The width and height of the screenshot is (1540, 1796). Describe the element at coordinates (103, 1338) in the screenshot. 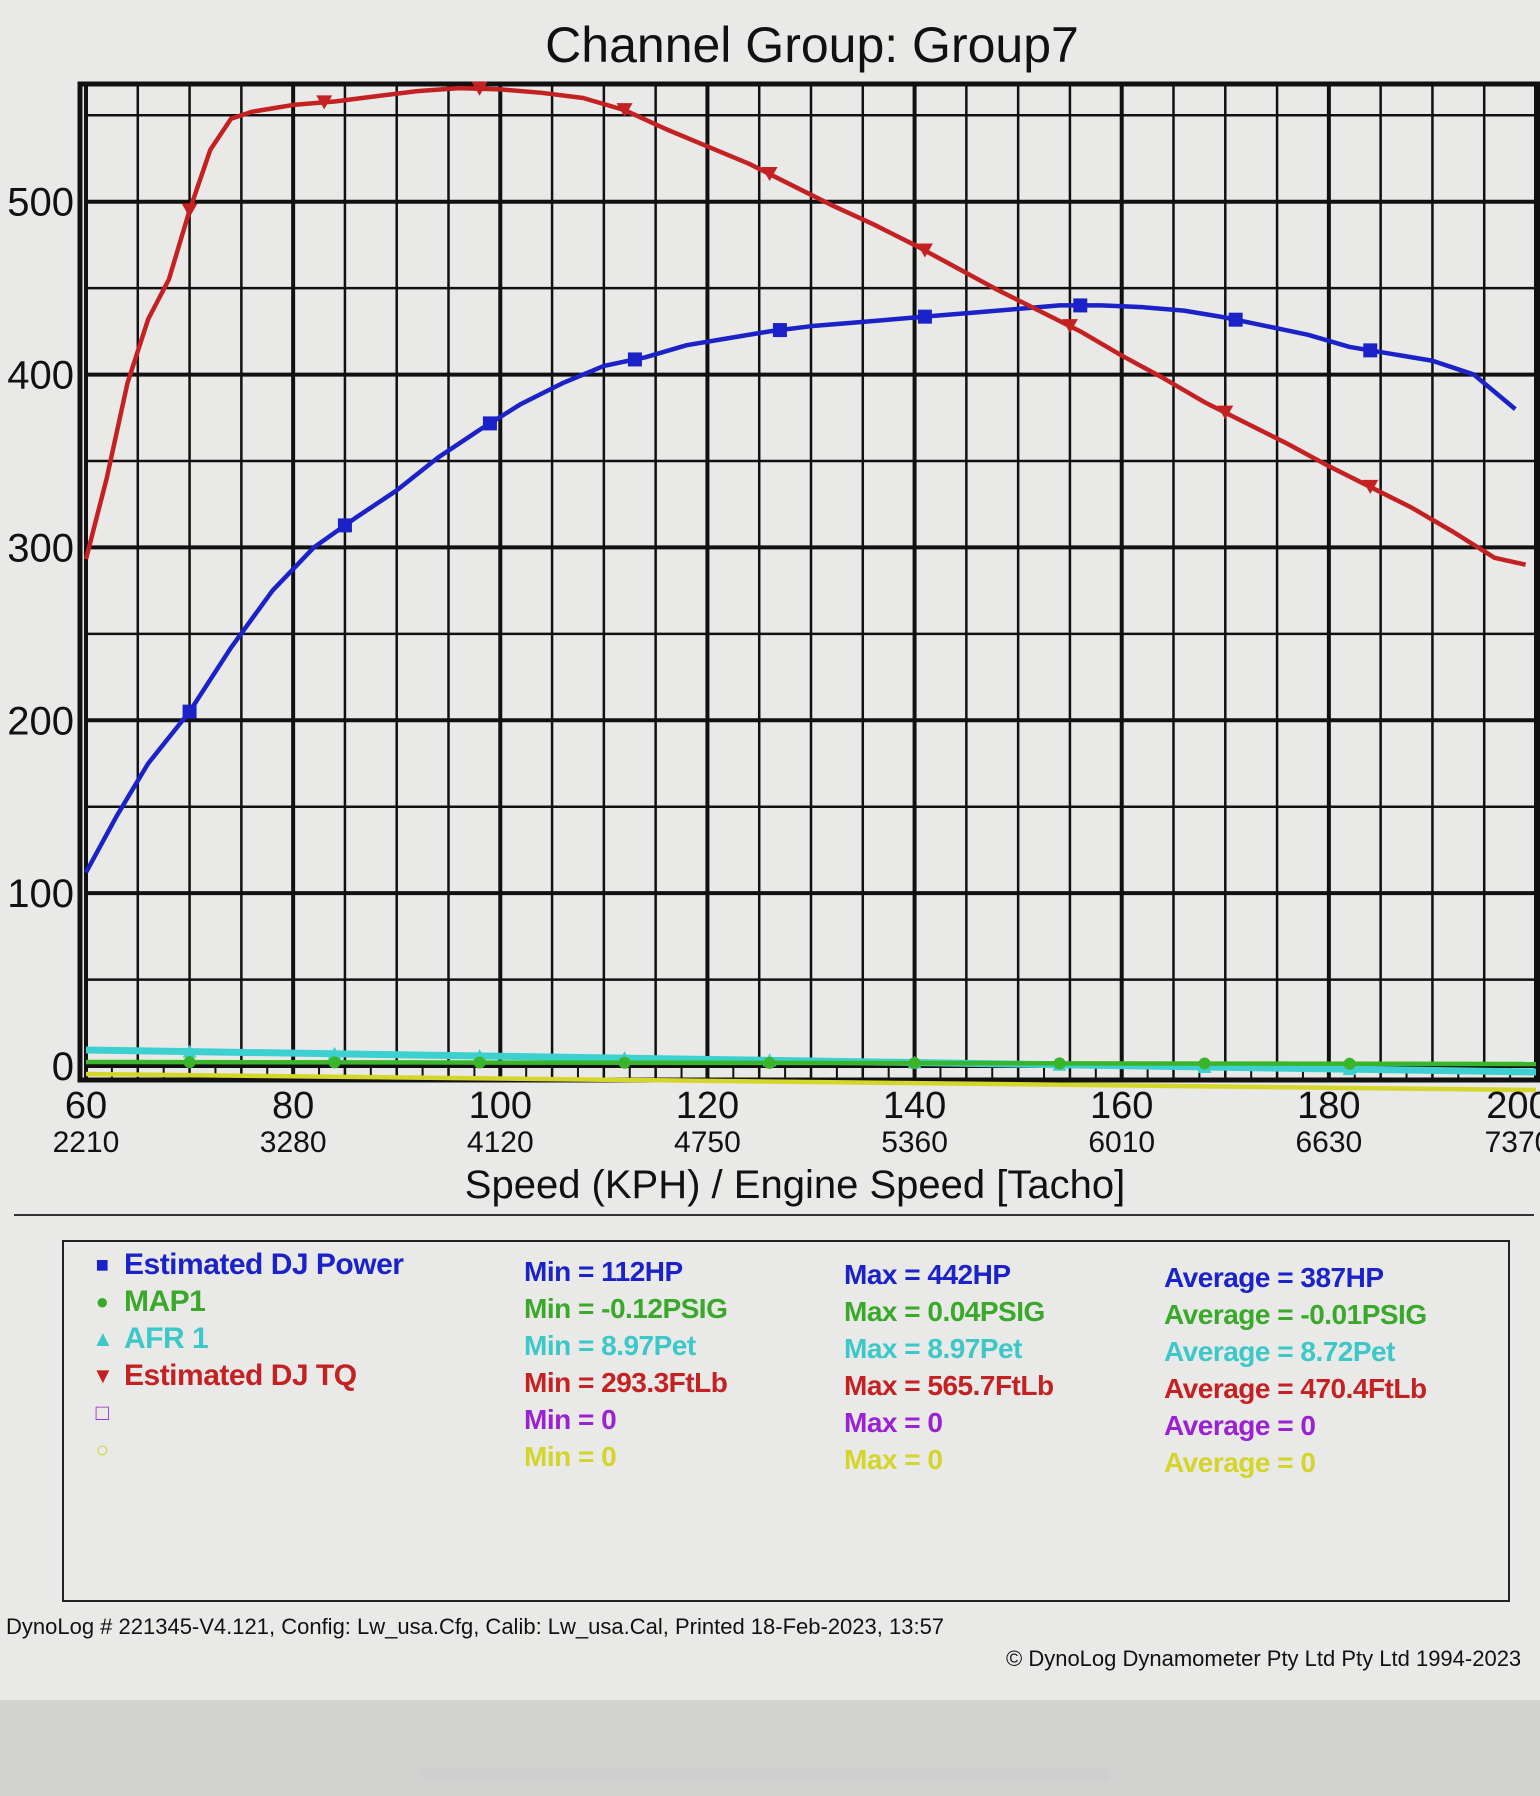

I see `legend-marker-icon: ▲` at that location.